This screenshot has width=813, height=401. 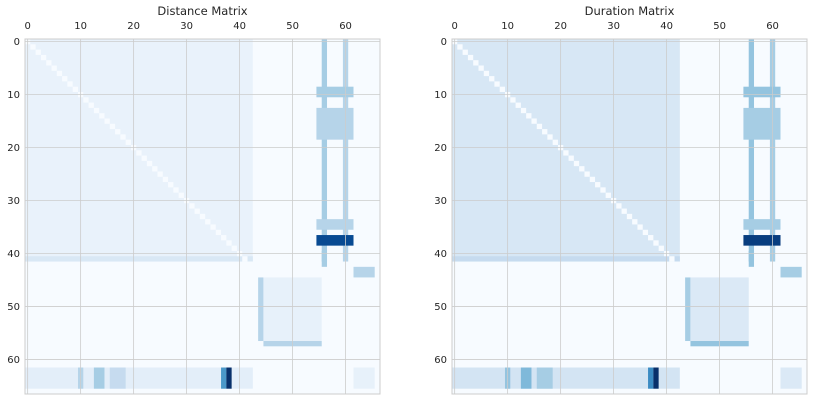 I want to click on x-tick-label: 10, so click(x=507, y=26).